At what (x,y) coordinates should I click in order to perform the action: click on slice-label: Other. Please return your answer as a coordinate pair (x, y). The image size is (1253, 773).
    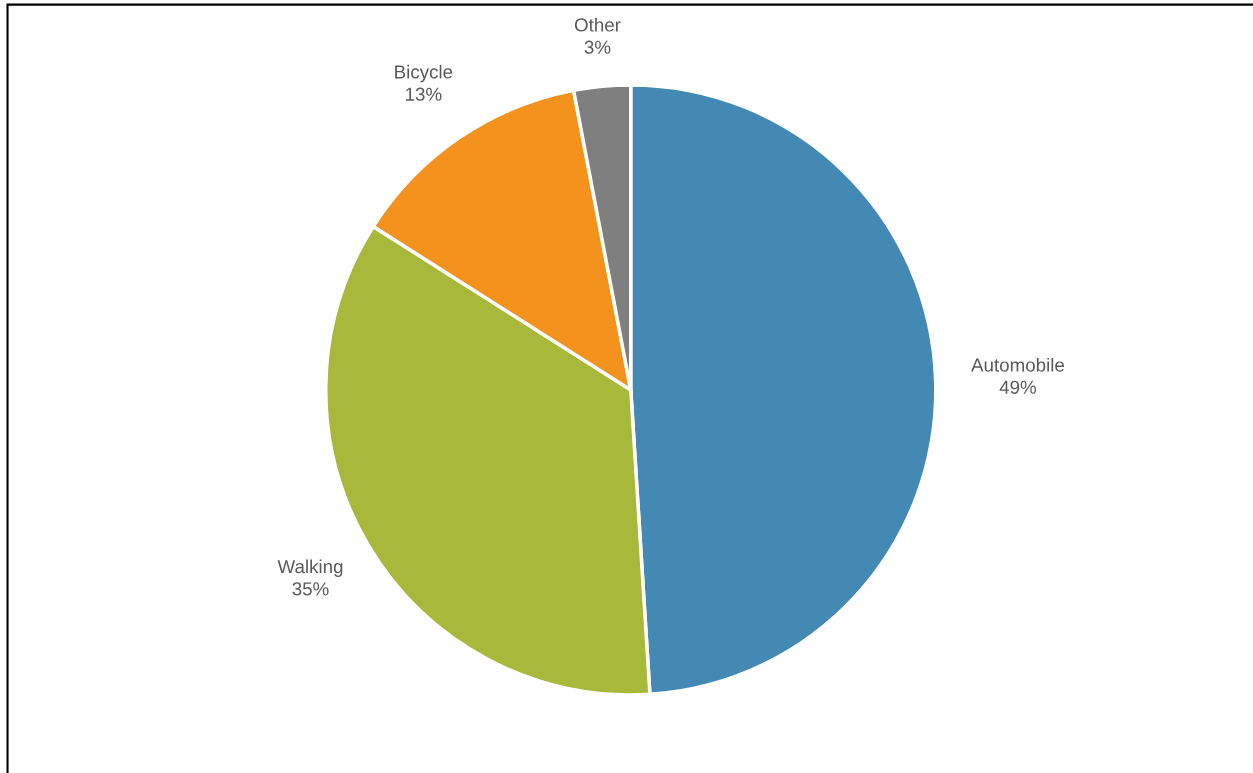
    Looking at the image, I should click on (597, 24).